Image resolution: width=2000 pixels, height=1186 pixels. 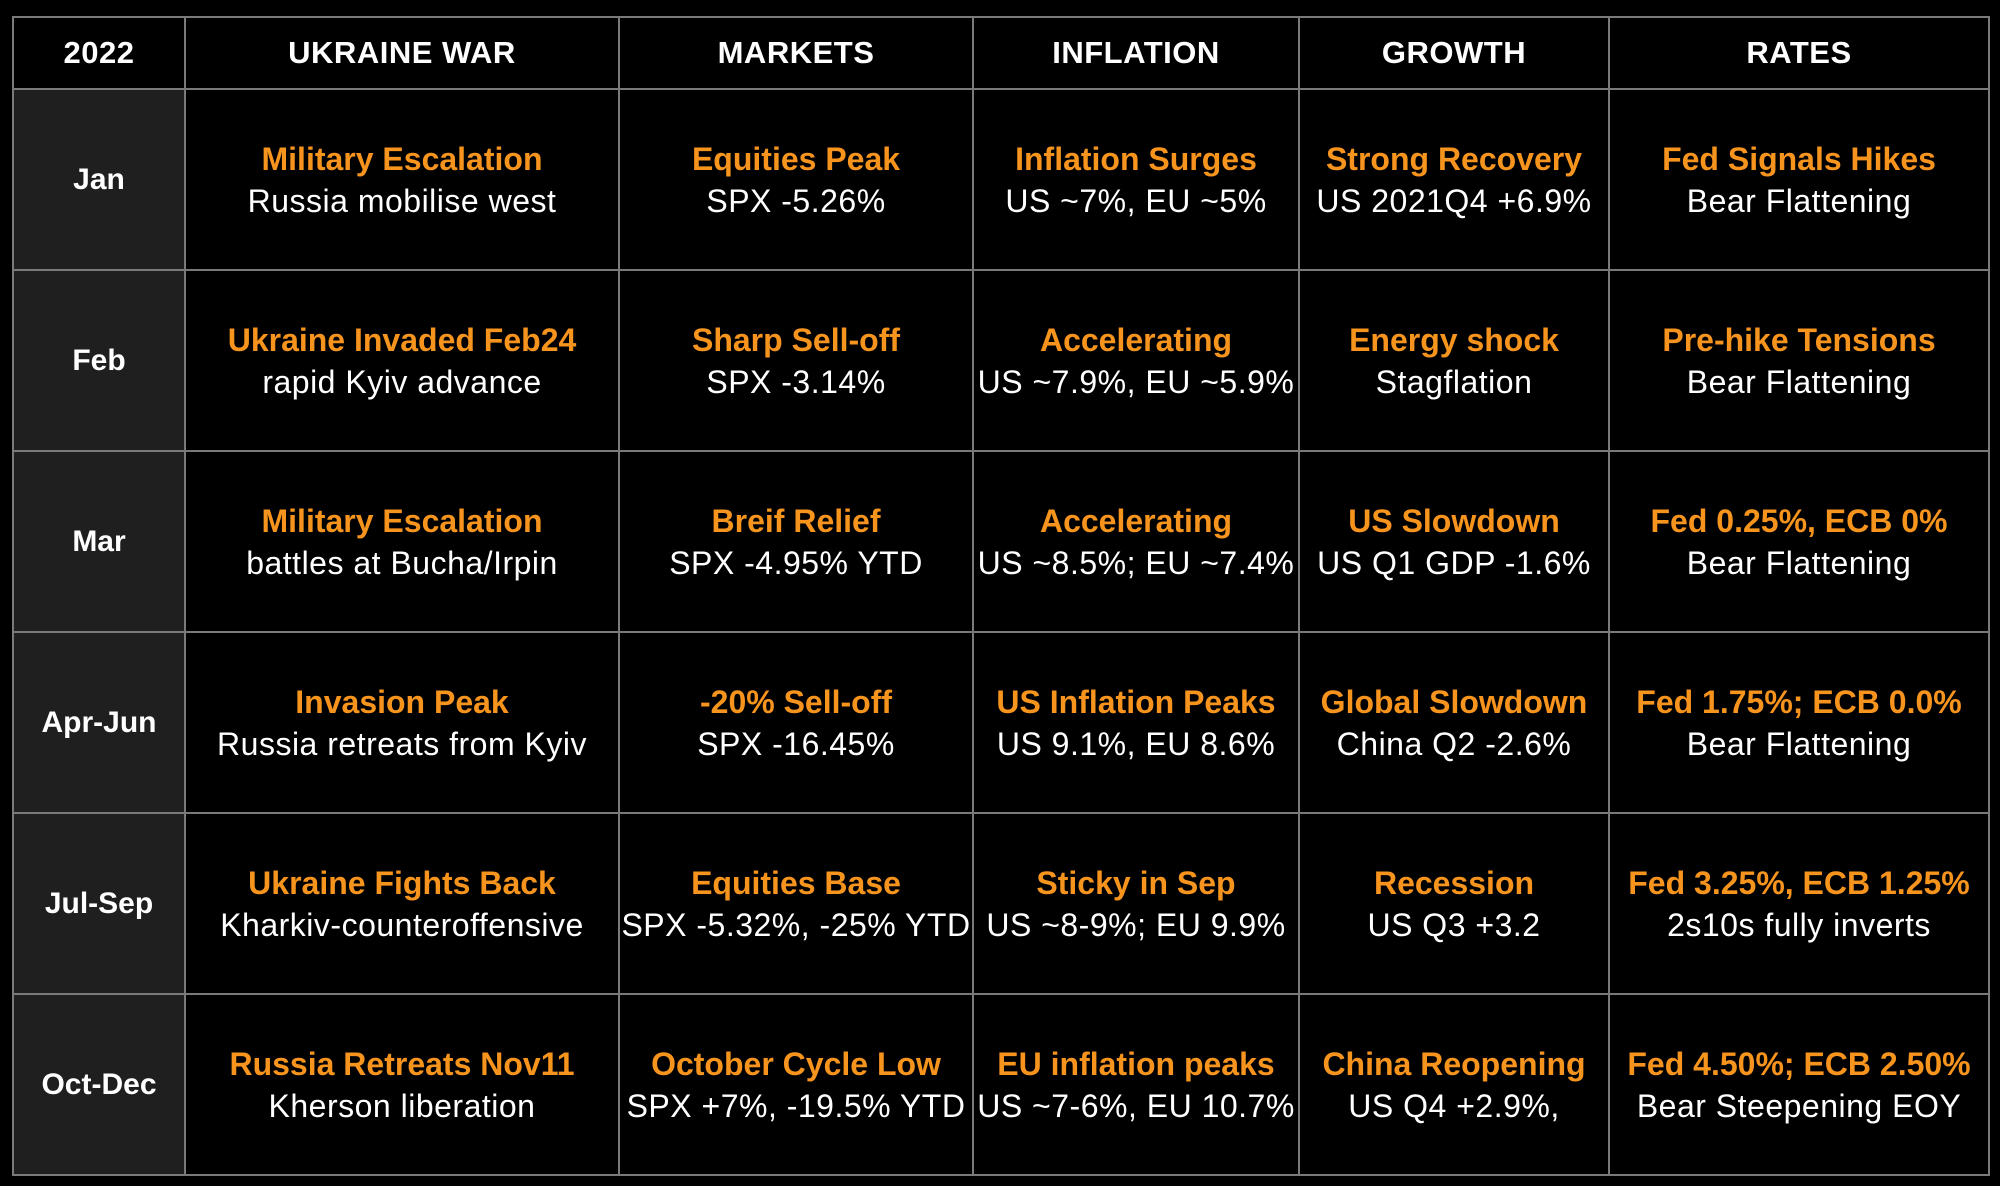 What do you see at coordinates (1136, 53) in the screenshot?
I see `column-header-inflation: INFLATION` at bounding box center [1136, 53].